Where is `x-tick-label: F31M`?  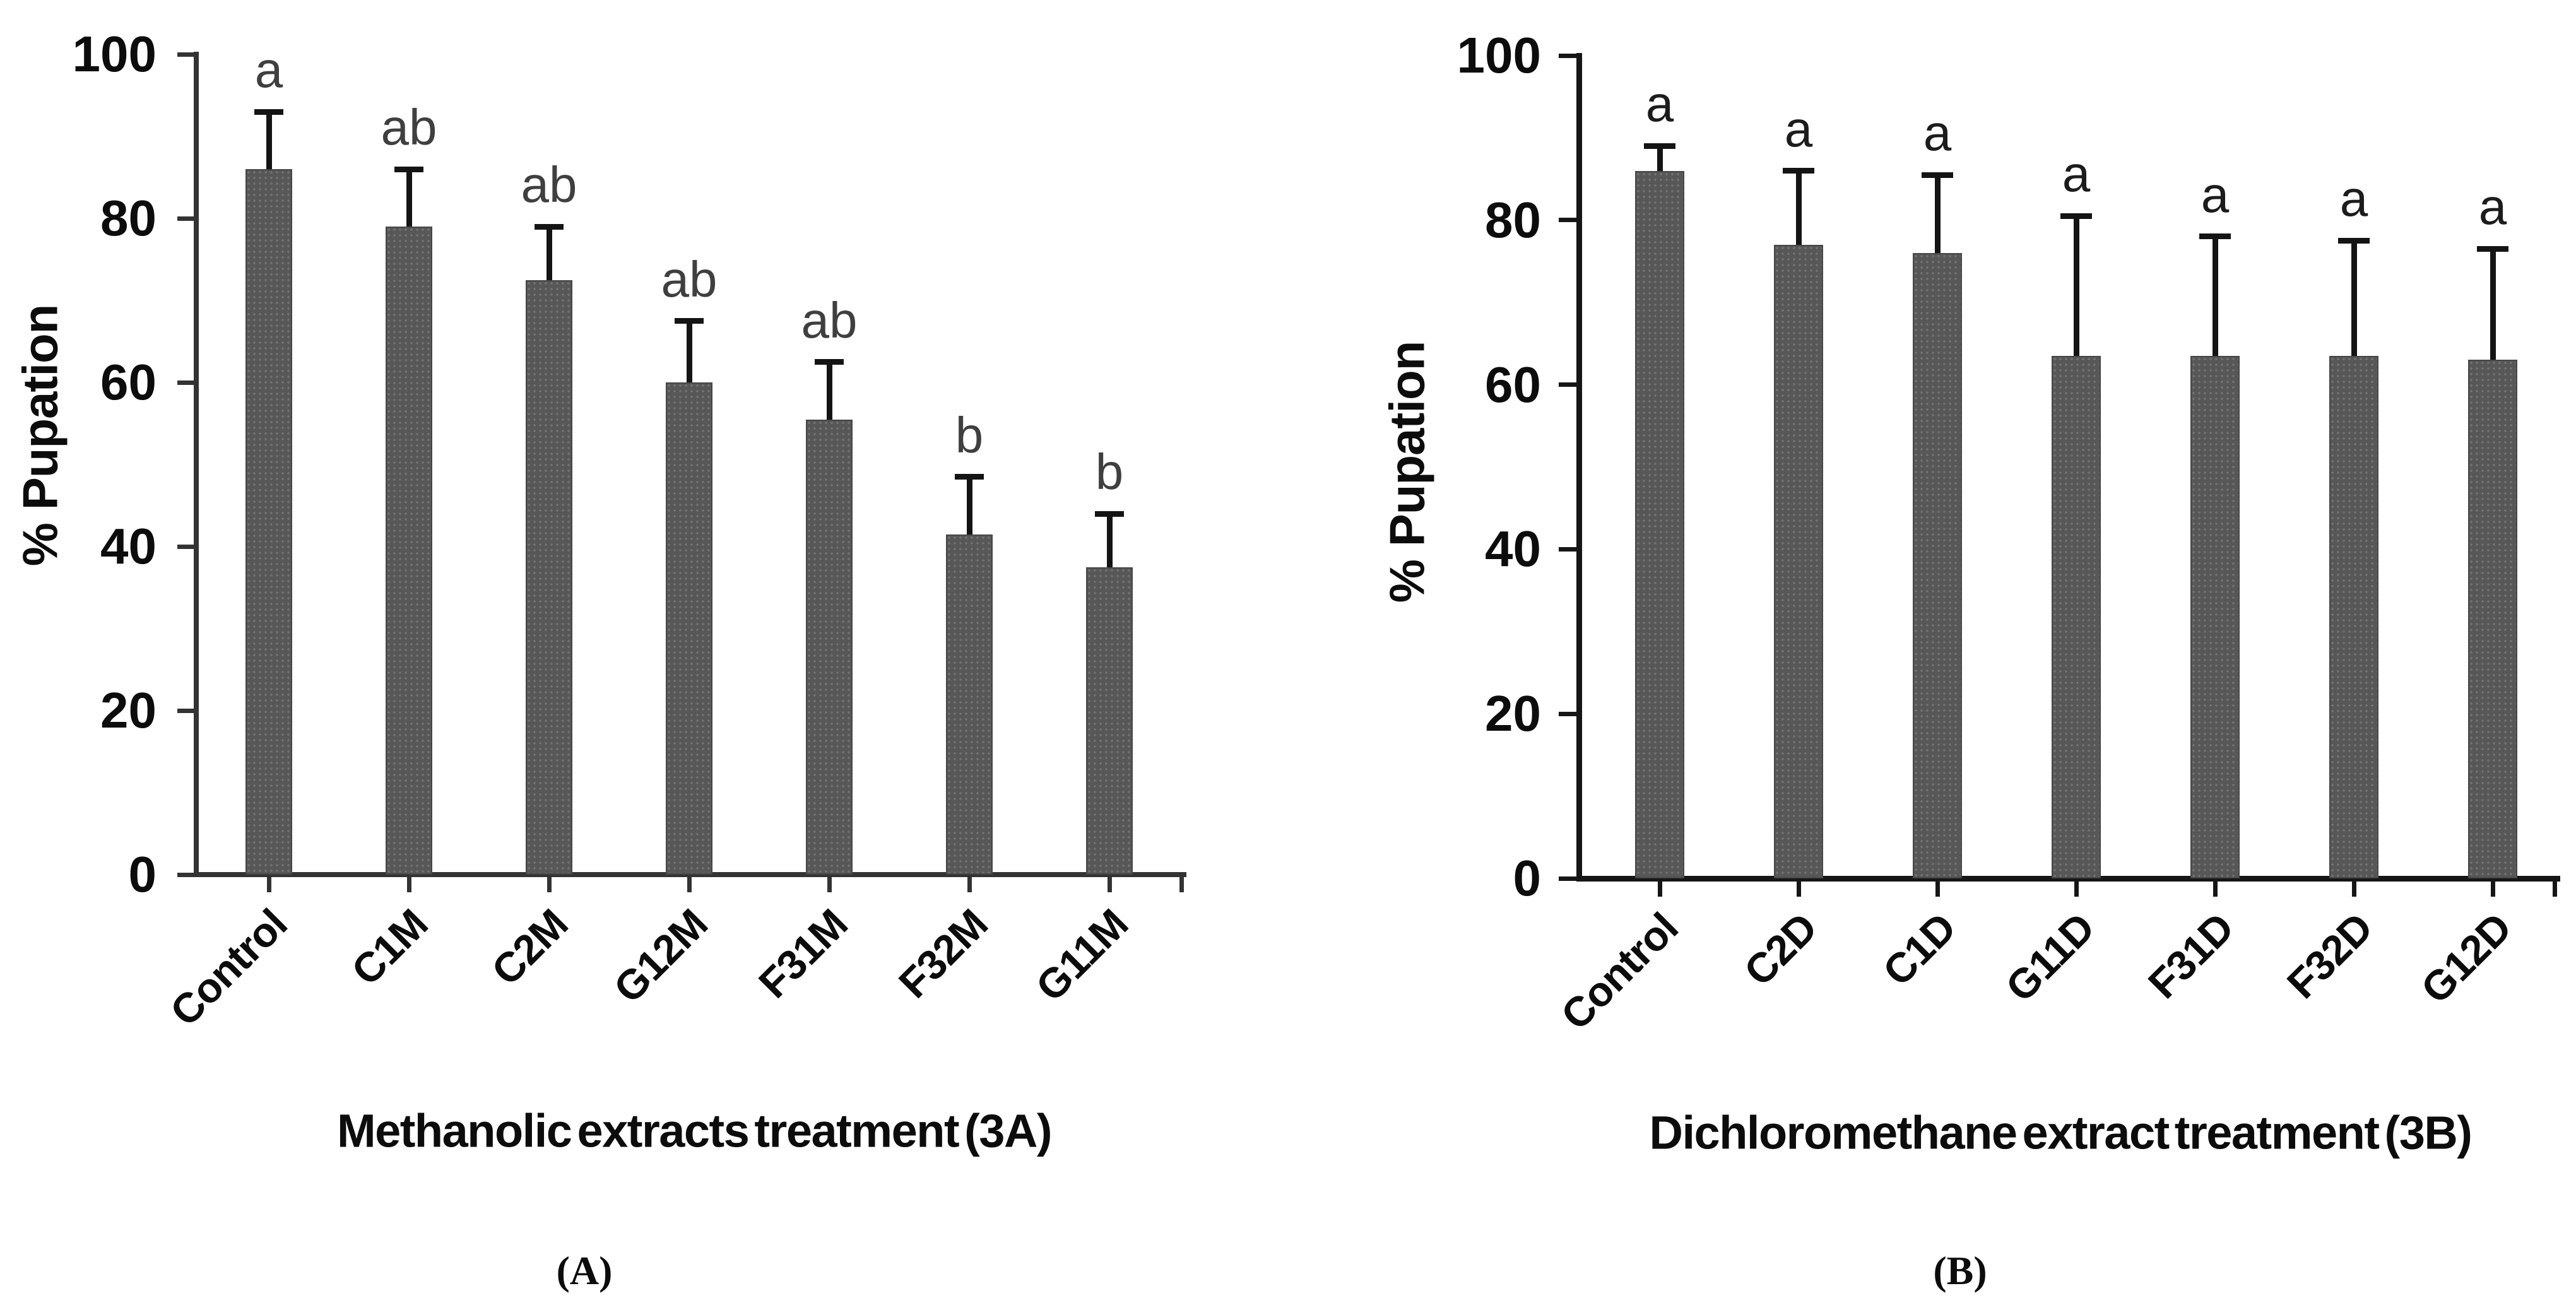
x-tick-label: F31M is located at coordinates (803, 953).